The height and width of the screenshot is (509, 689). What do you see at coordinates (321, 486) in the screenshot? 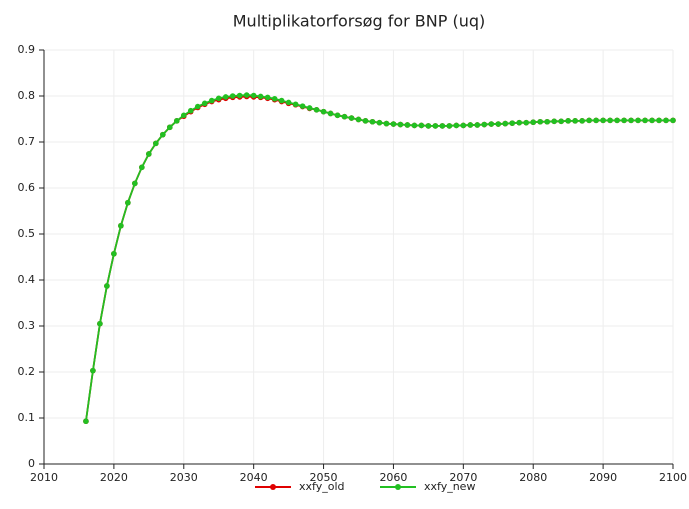
I see `legend-label: xxfy_old` at bounding box center [321, 486].